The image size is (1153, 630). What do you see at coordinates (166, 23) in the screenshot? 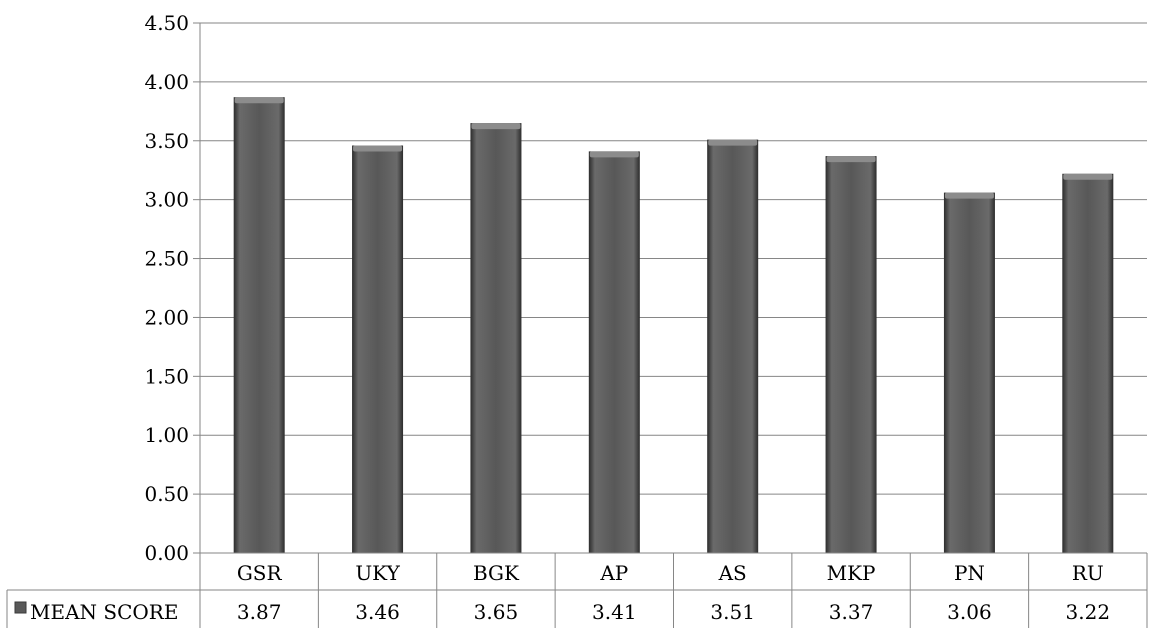
I see `y-tick-label: 4.50` at bounding box center [166, 23].